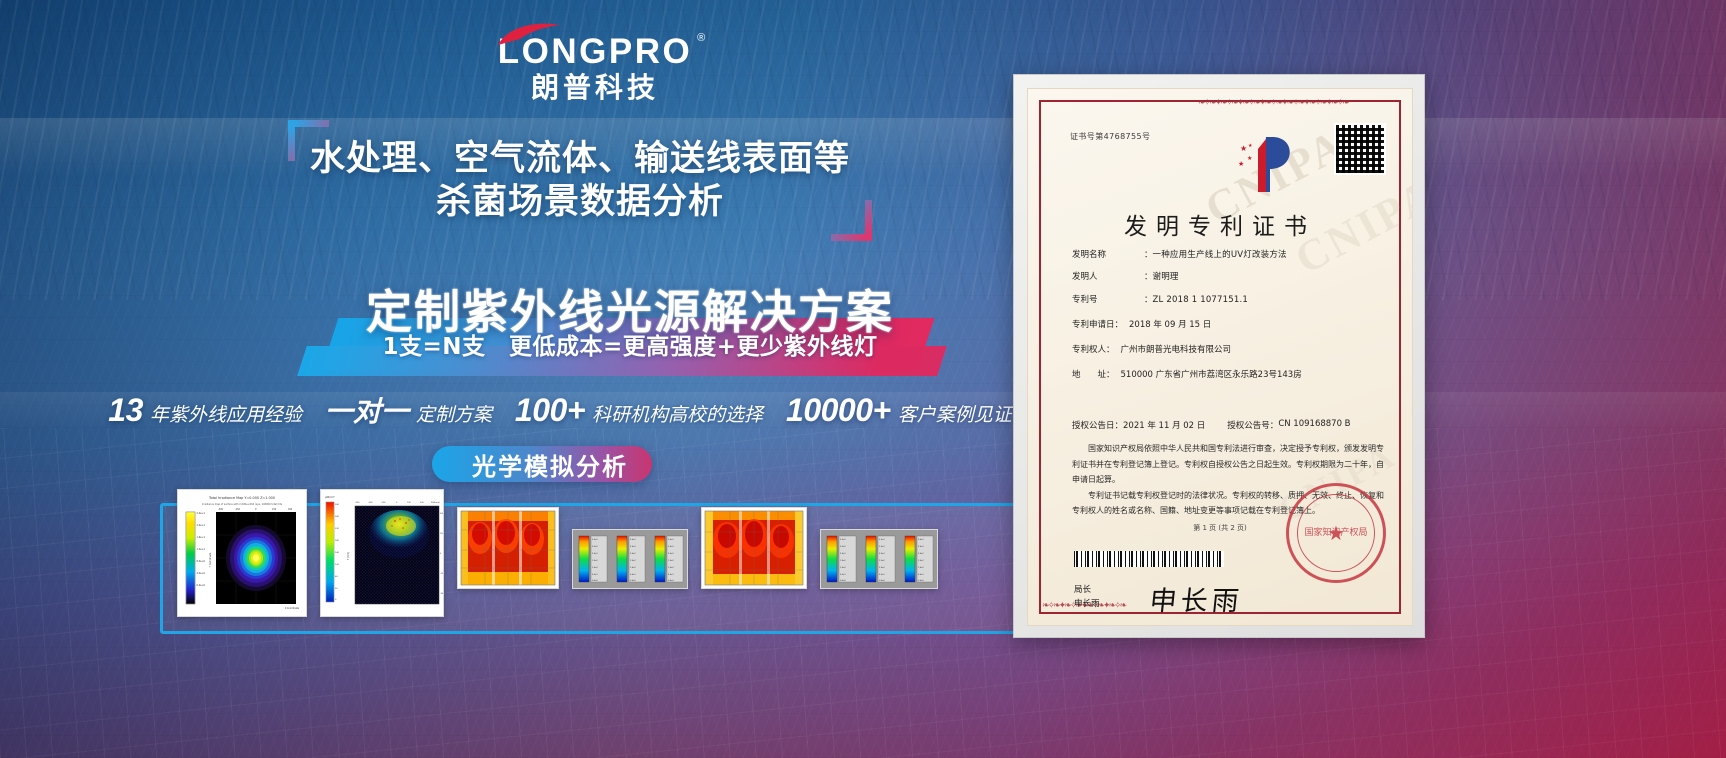  I want to click on seal-inner-text: 国家知识产权局, so click(1336, 533).